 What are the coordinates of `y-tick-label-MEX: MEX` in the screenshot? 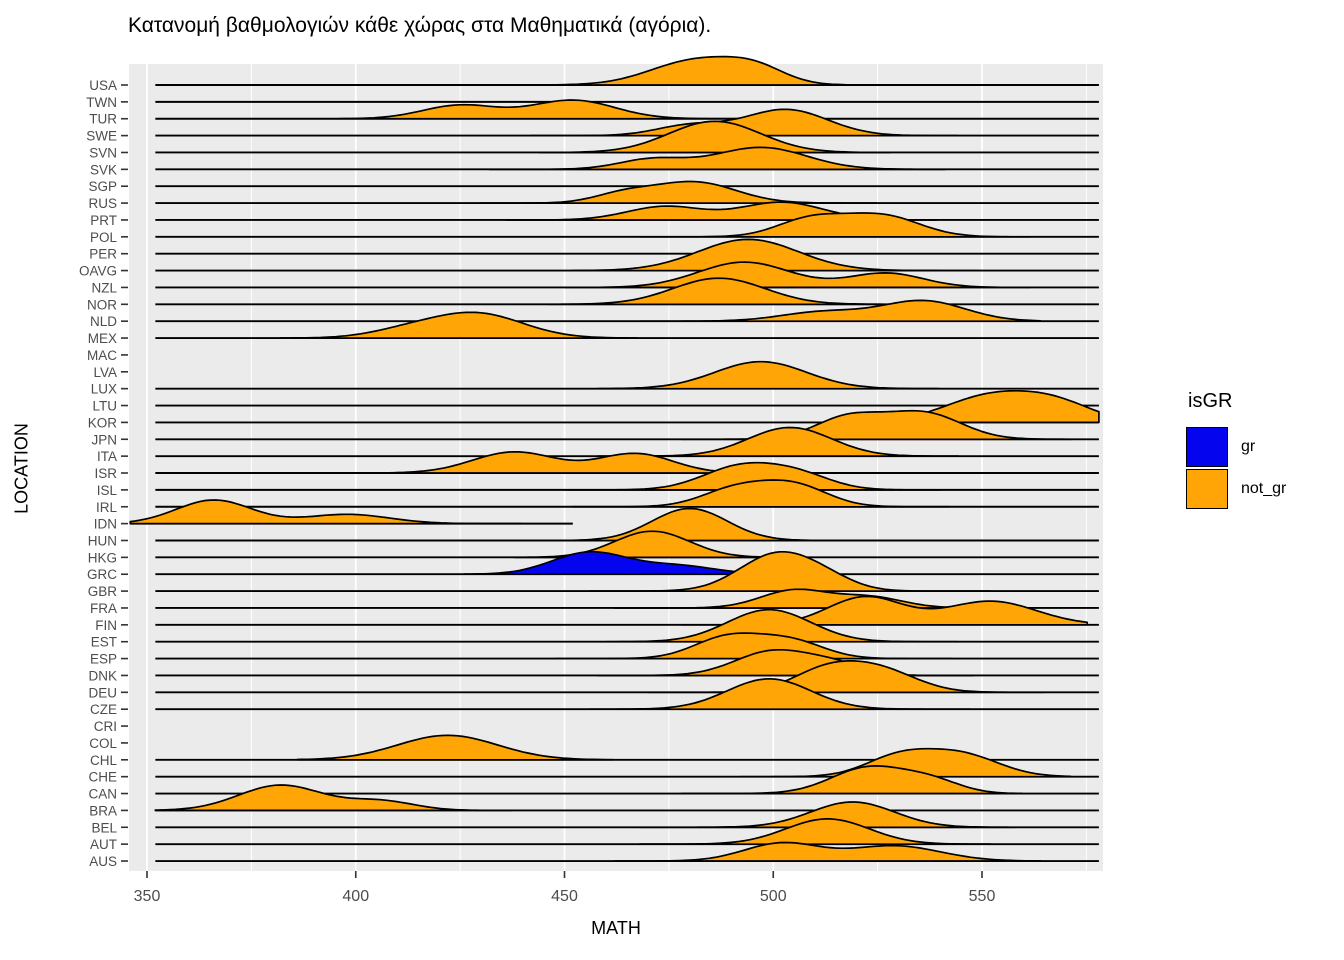 It's located at (102, 338).